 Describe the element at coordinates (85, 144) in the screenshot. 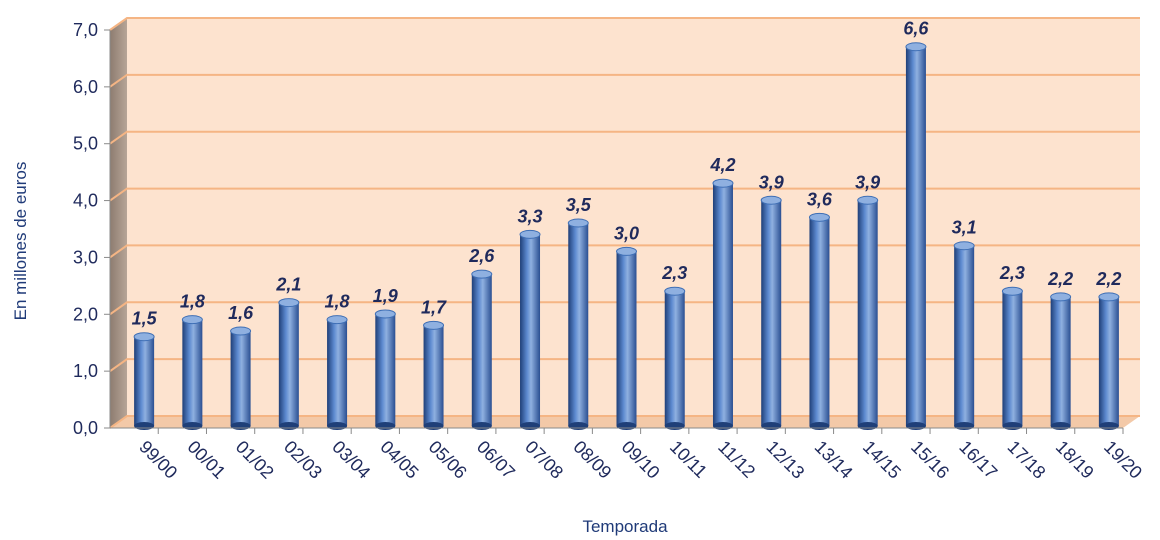

I see `y-tick-label: 5,0` at that location.